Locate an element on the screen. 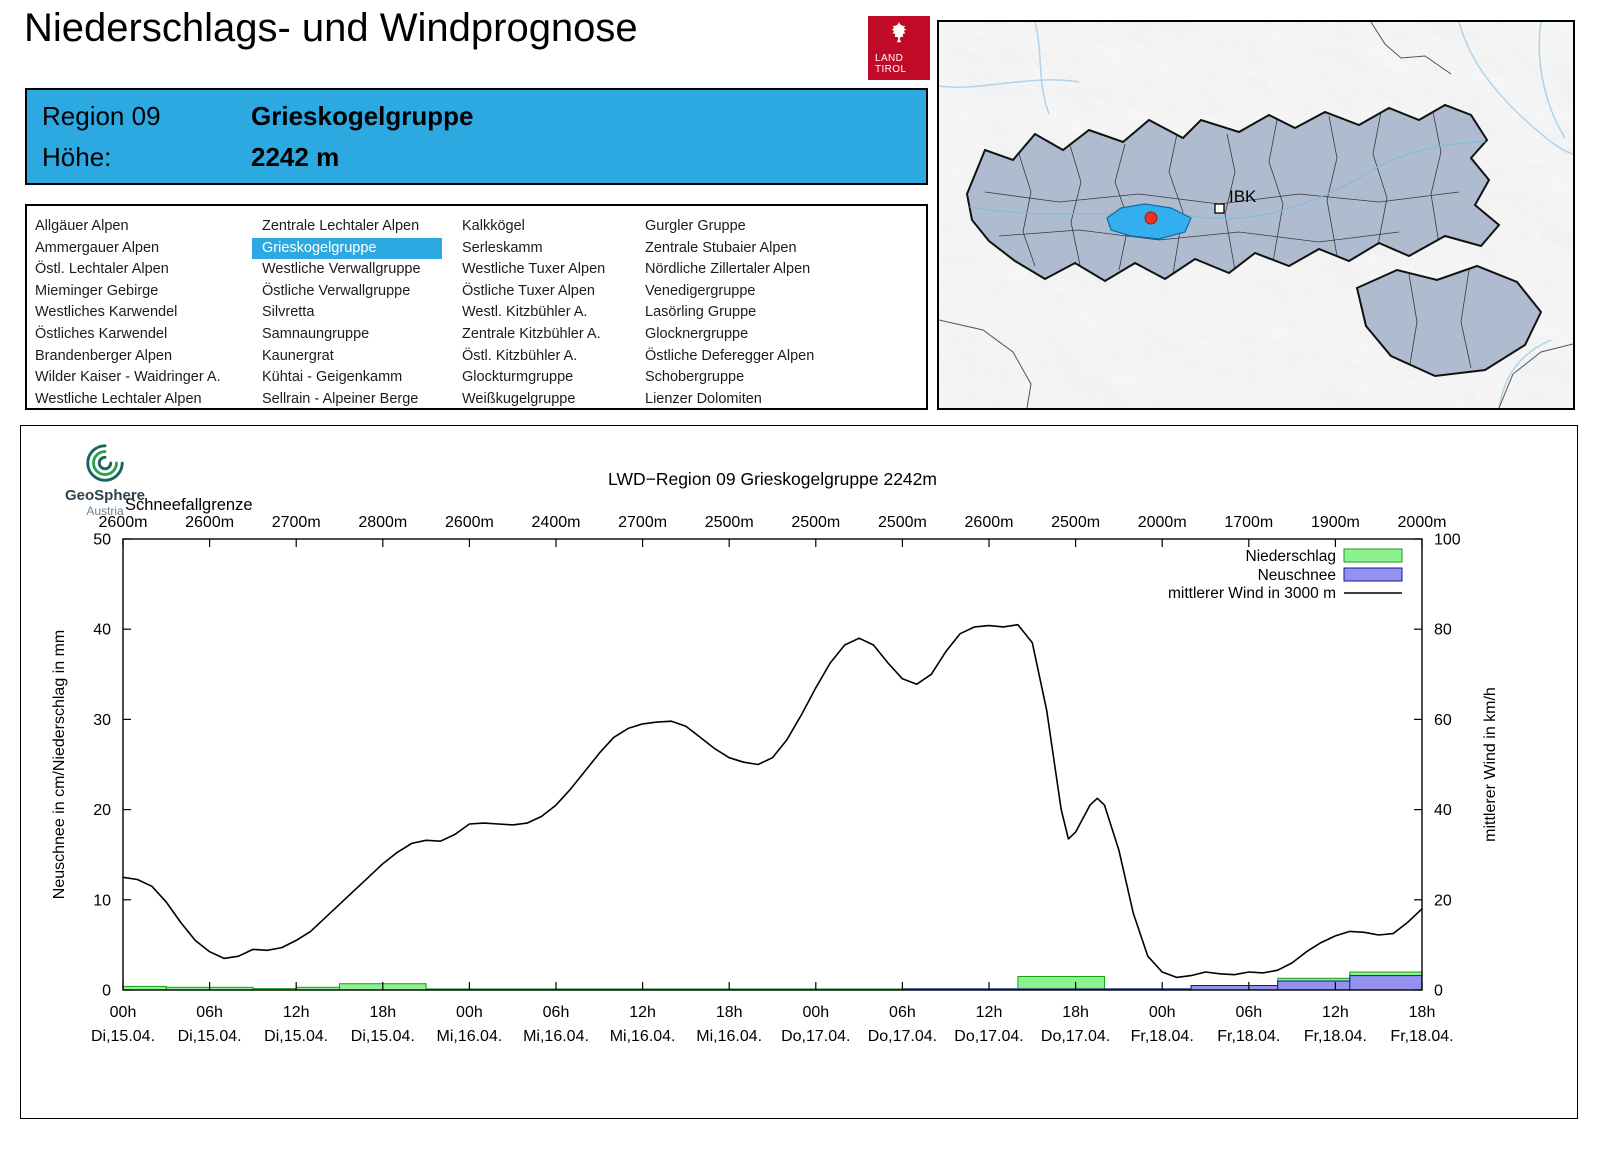 This screenshot has height=1153, width=1600. geosphere-swirl-icon is located at coordinates (105, 463).